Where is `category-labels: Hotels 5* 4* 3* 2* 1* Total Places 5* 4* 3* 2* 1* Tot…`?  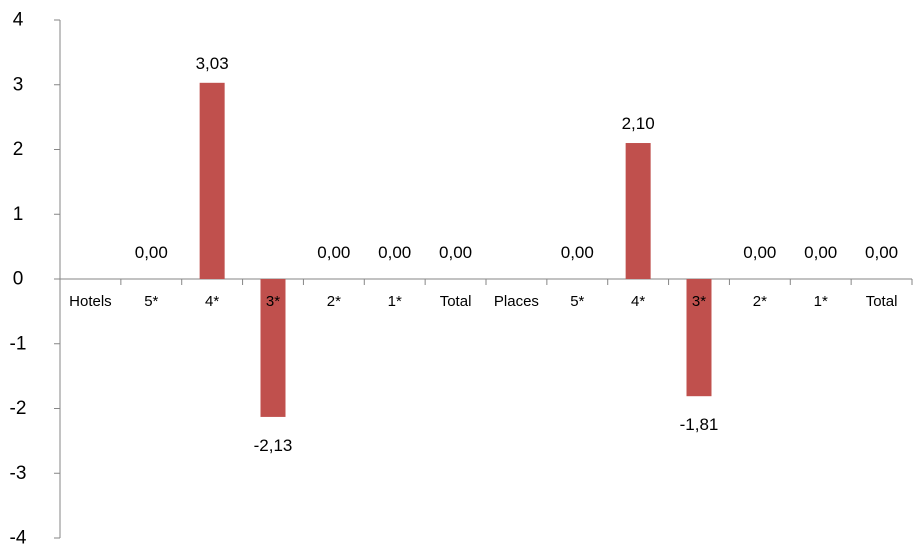
category-labels: Hotels 5* 4* 3* 2* 1* Total Places 5* 4* 3* 2* 1* Tot… is located at coordinates (483, 301).